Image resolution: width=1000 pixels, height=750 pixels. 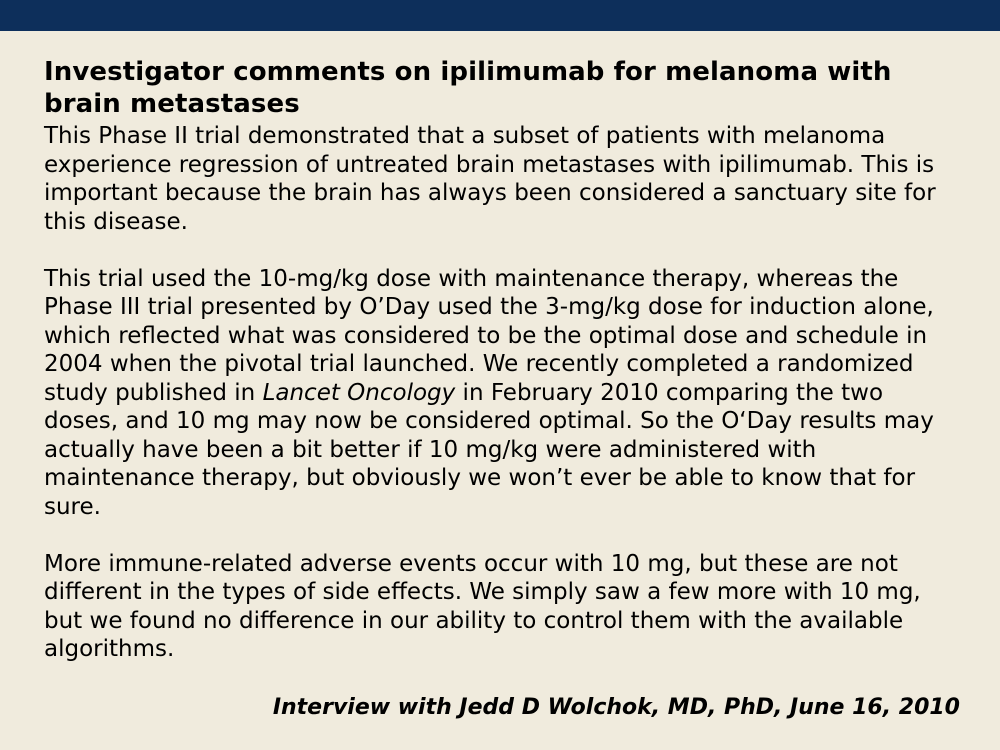 What do you see at coordinates (500, 15) in the screenshot?
I see `top-header-bar` at bounding box center [500, 15].